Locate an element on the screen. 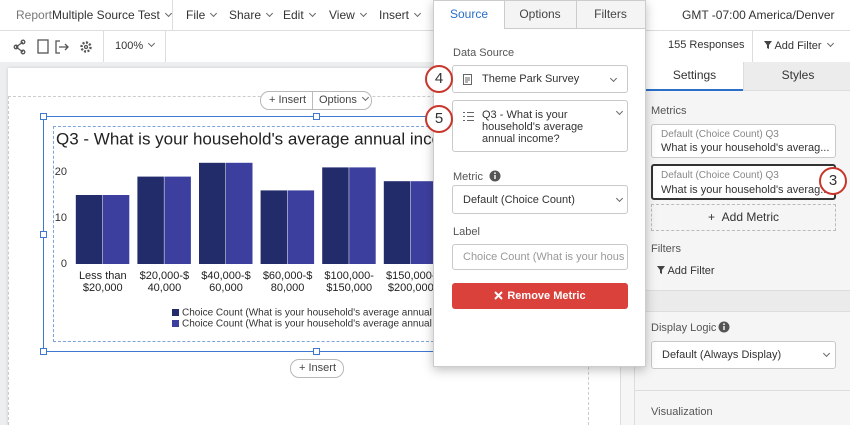  menu-text: File is located at coordinates (196, 15).